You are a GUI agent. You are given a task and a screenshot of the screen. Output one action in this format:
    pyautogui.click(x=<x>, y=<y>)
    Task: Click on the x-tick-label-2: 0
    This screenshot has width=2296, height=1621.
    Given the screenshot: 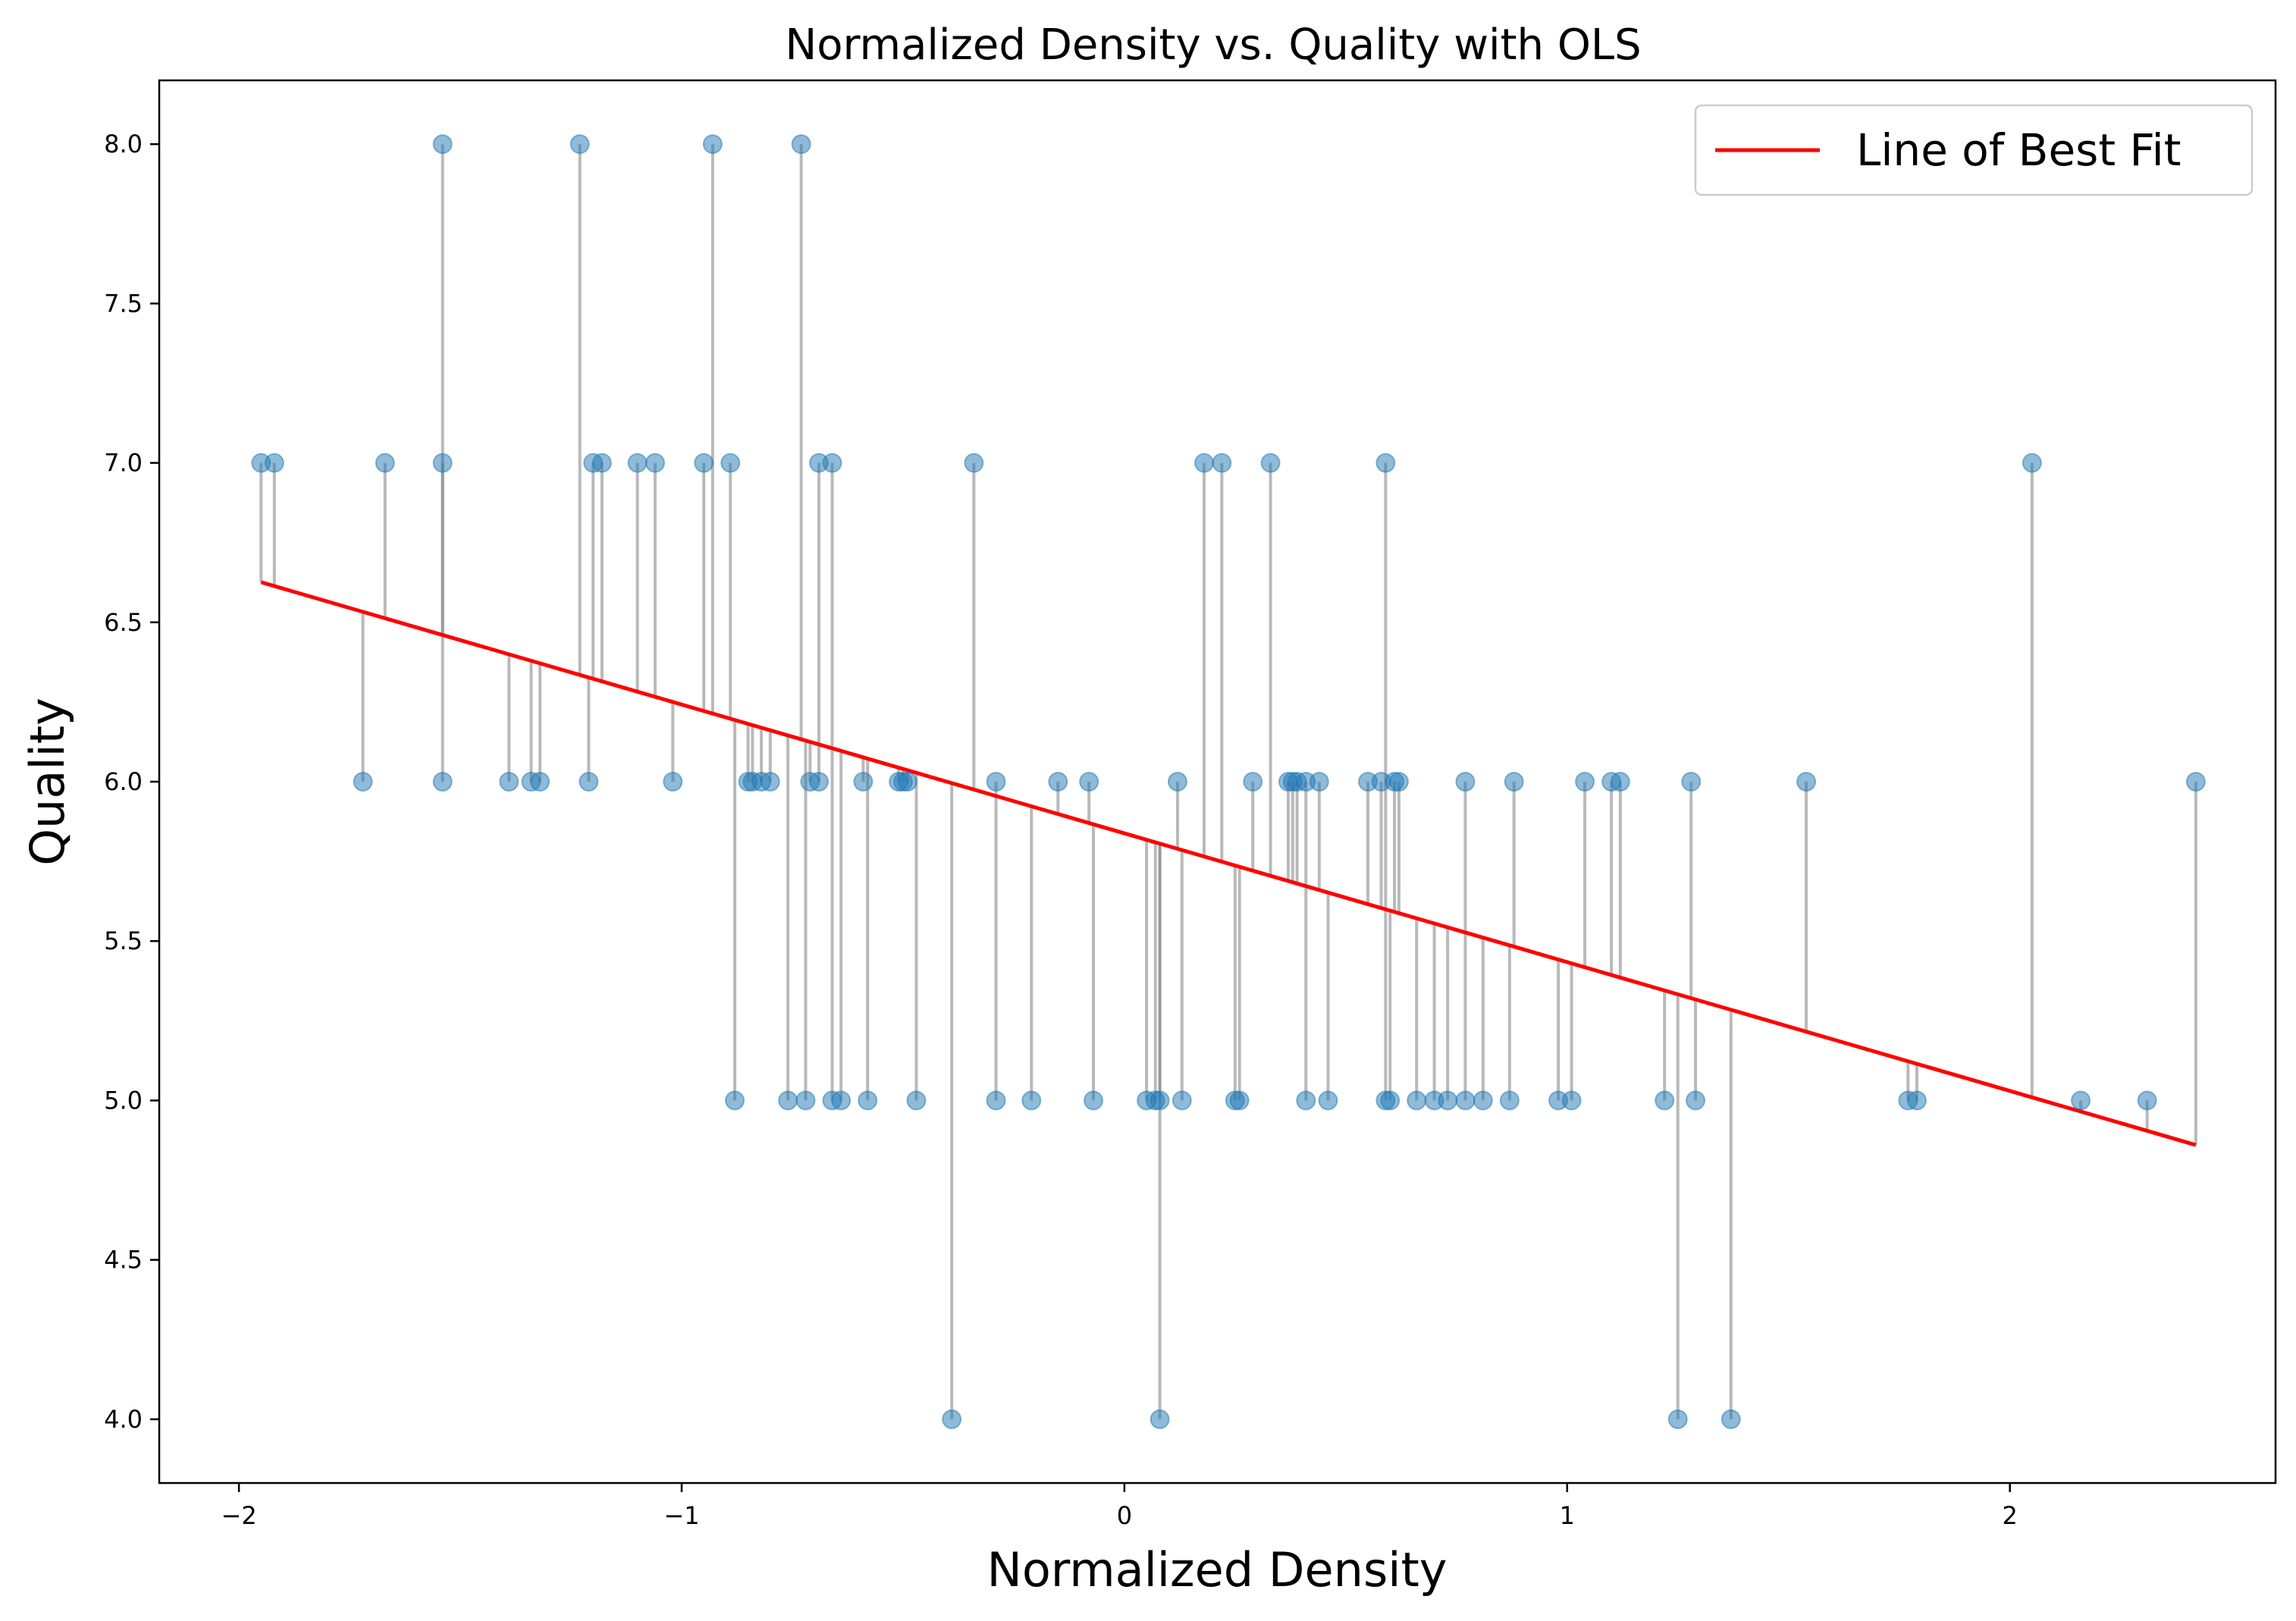 What is the action you would take?
    pyautogui.click(x=1124, y=1516)
    